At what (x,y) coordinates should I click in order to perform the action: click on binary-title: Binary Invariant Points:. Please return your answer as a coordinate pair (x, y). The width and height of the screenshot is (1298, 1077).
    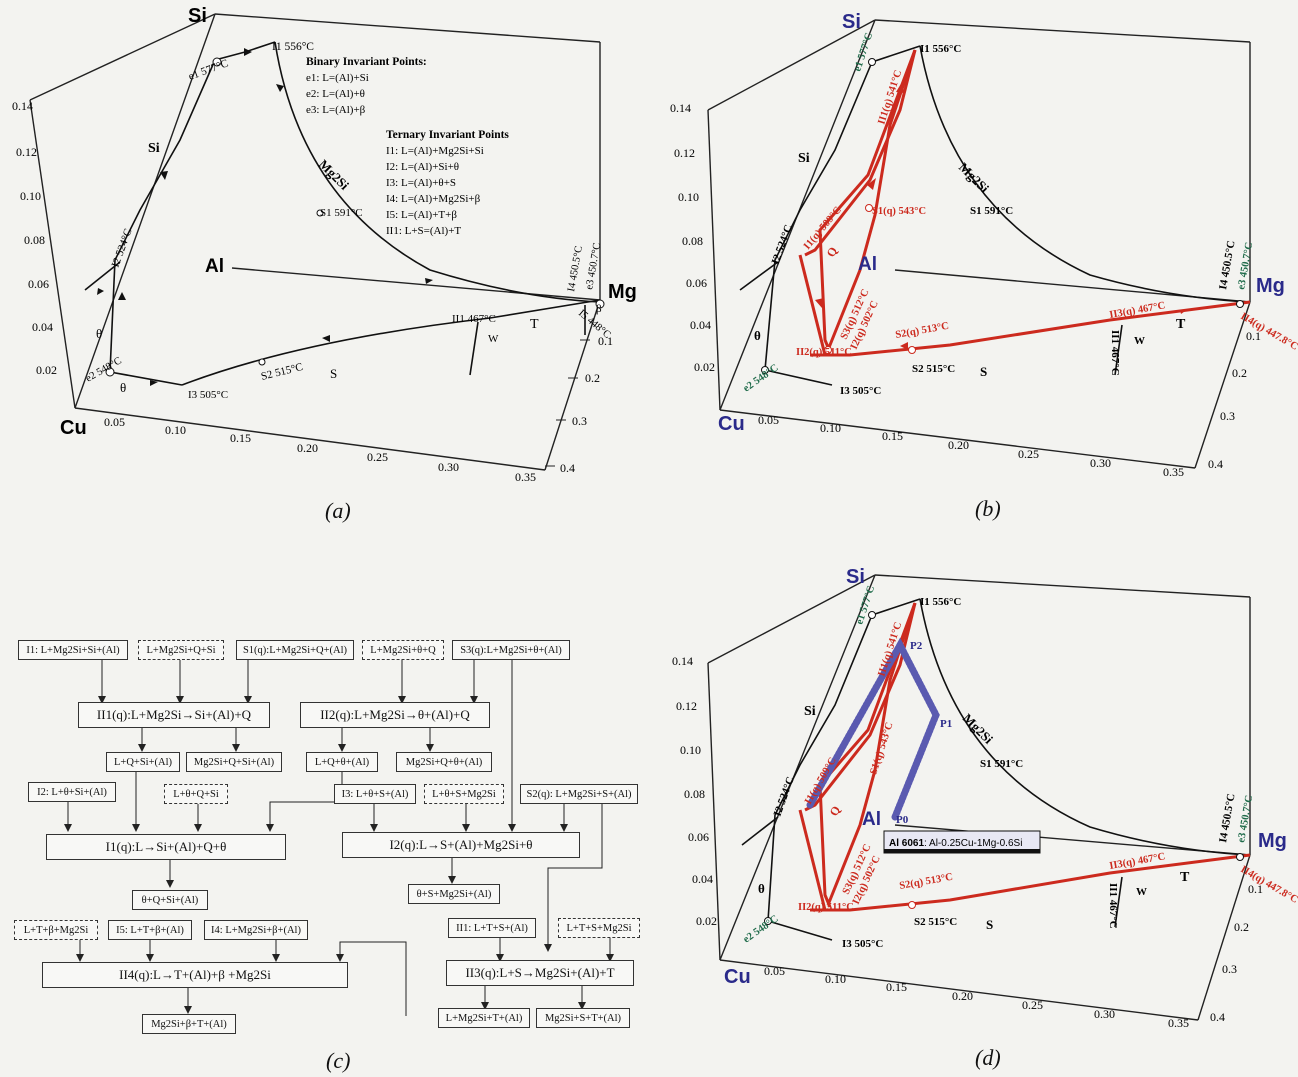
    Looking at the image, I should click on (366, 62).